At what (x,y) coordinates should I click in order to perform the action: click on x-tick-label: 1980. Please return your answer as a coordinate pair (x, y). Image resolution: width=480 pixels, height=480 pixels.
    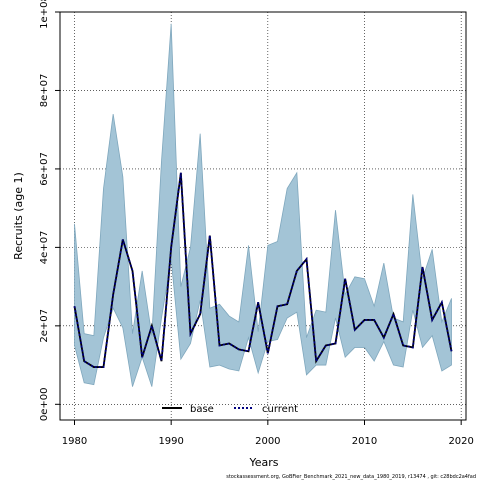
    Looking at the image, I should click on (74, 441).